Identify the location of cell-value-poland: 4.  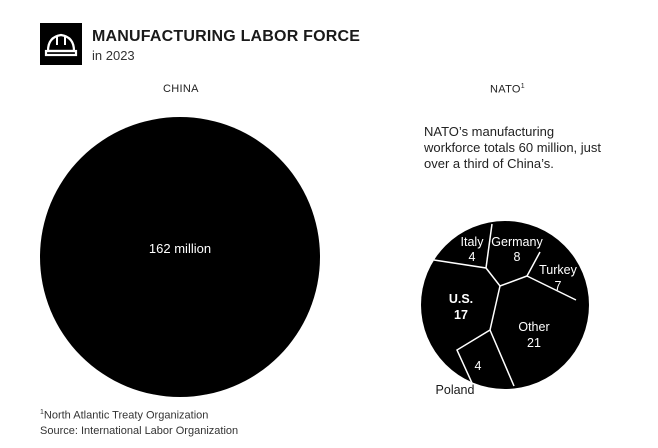
(478, 366).